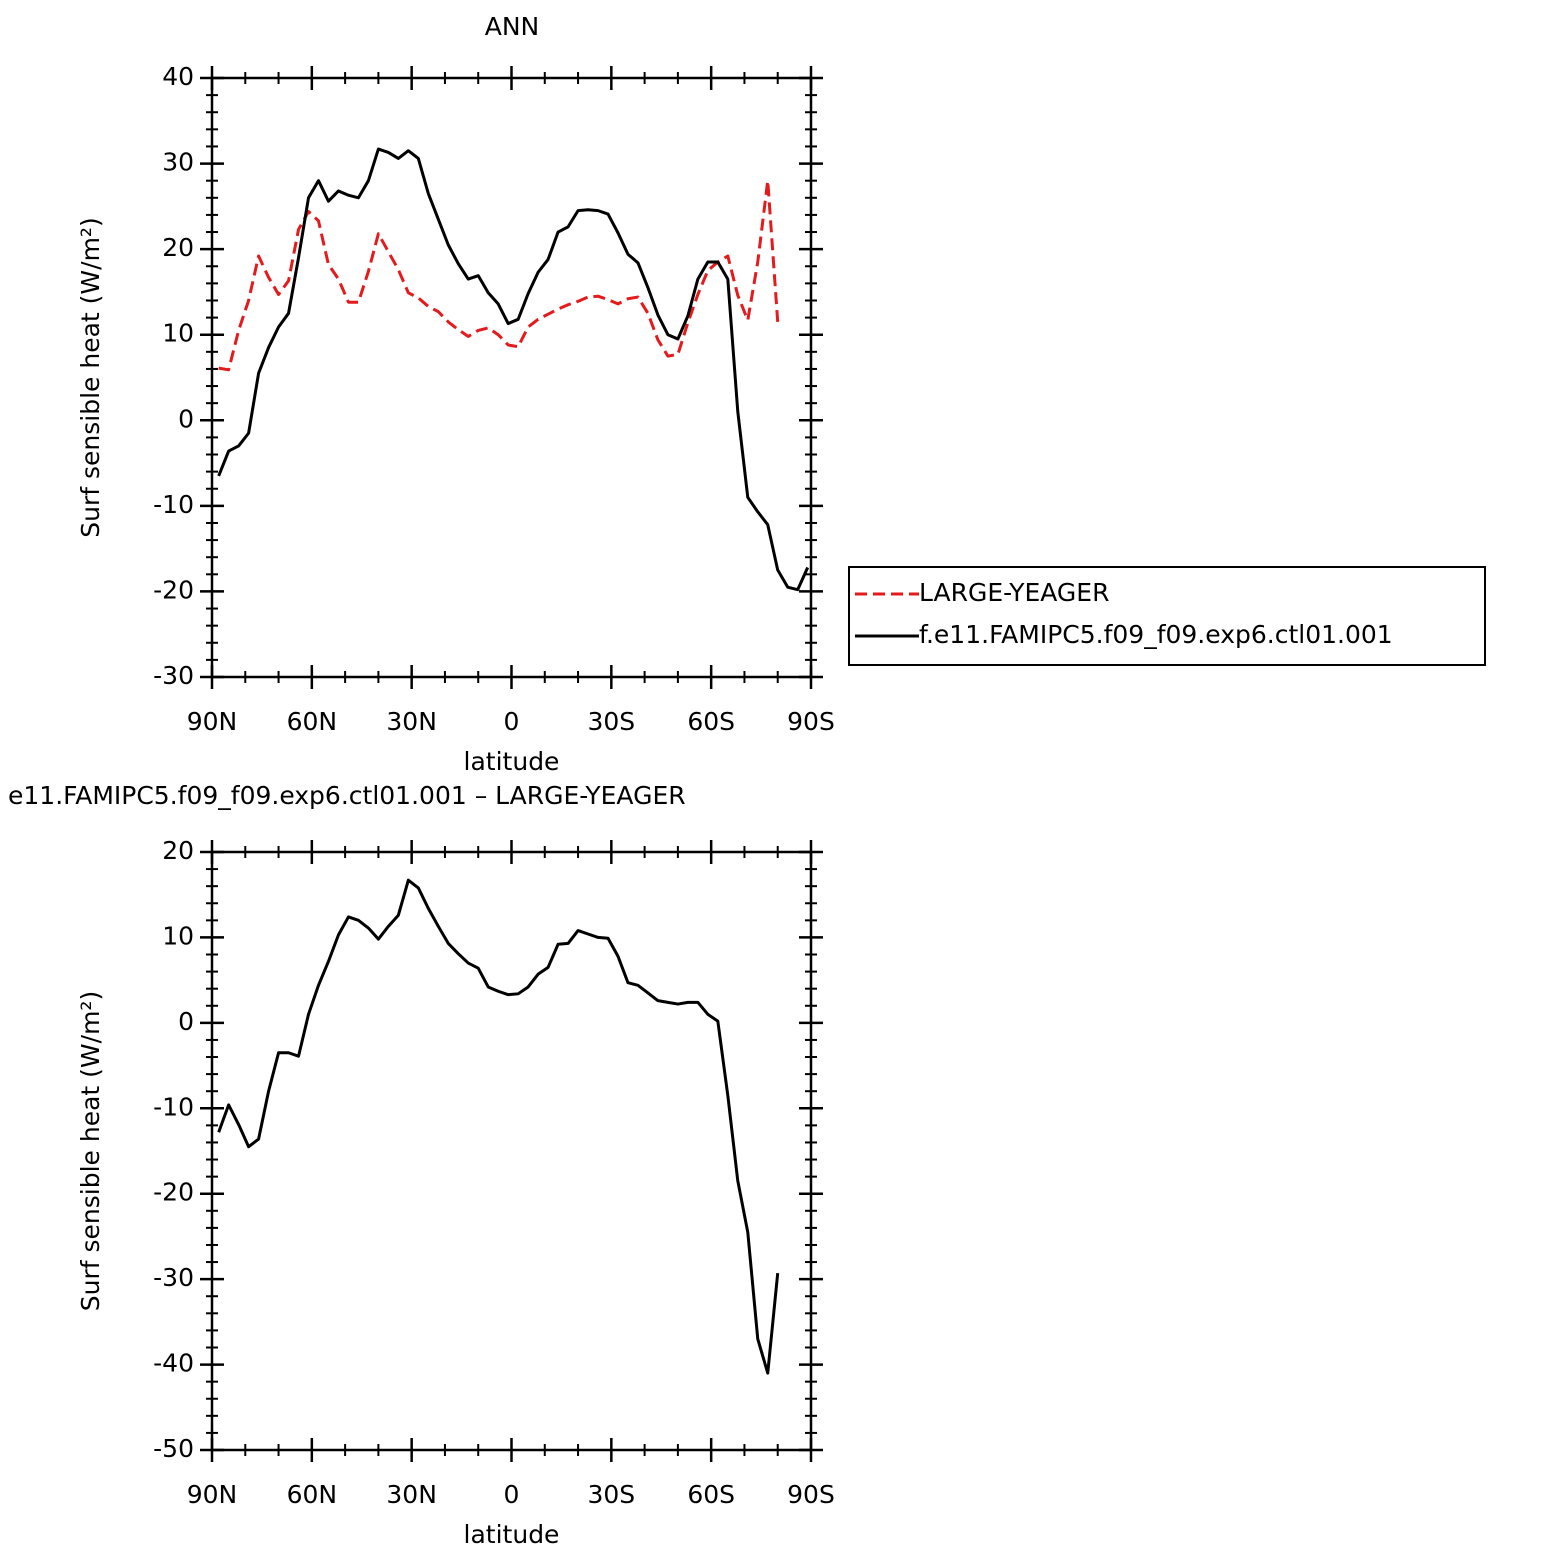 This screenshot has width=1560, height=1558. I want to click on y-tick-label: 40, so click(178, 76).